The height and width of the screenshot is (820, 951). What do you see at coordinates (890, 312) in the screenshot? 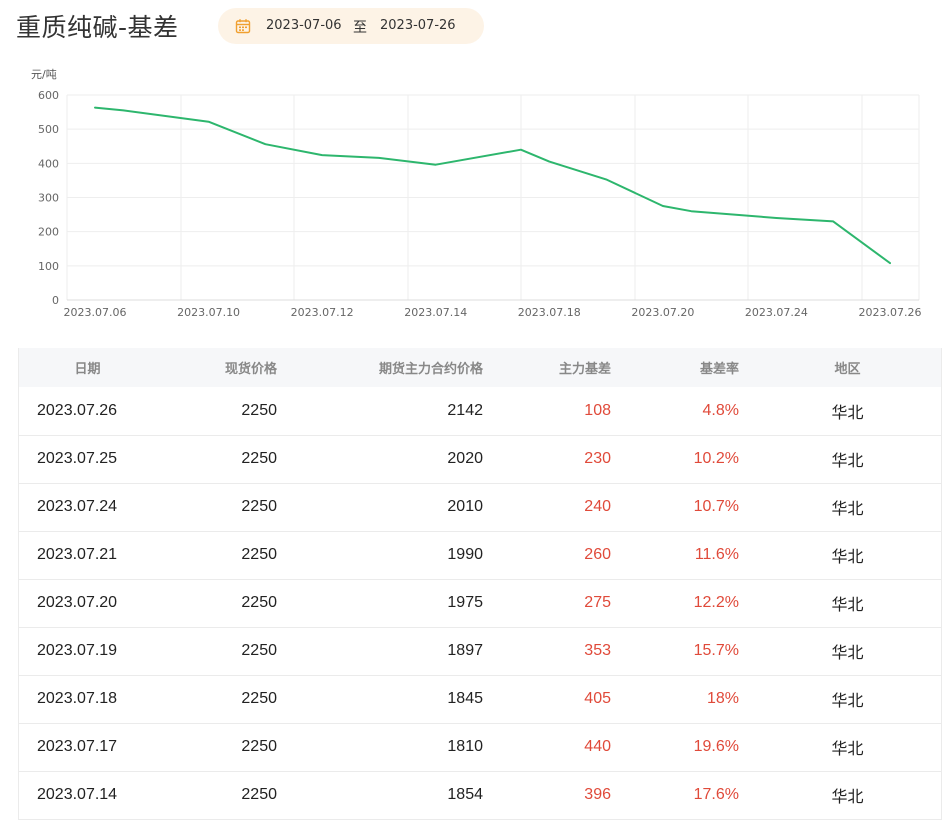
I see `x-tick-label: 2023.07.26` at bounding box center [890, 312].